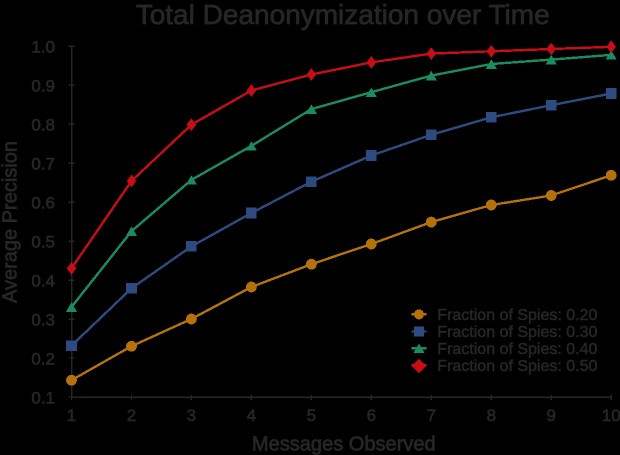  Describe the element at coordinates (191, 415) in the screenshot. I see `svg-text: 3` at that location.